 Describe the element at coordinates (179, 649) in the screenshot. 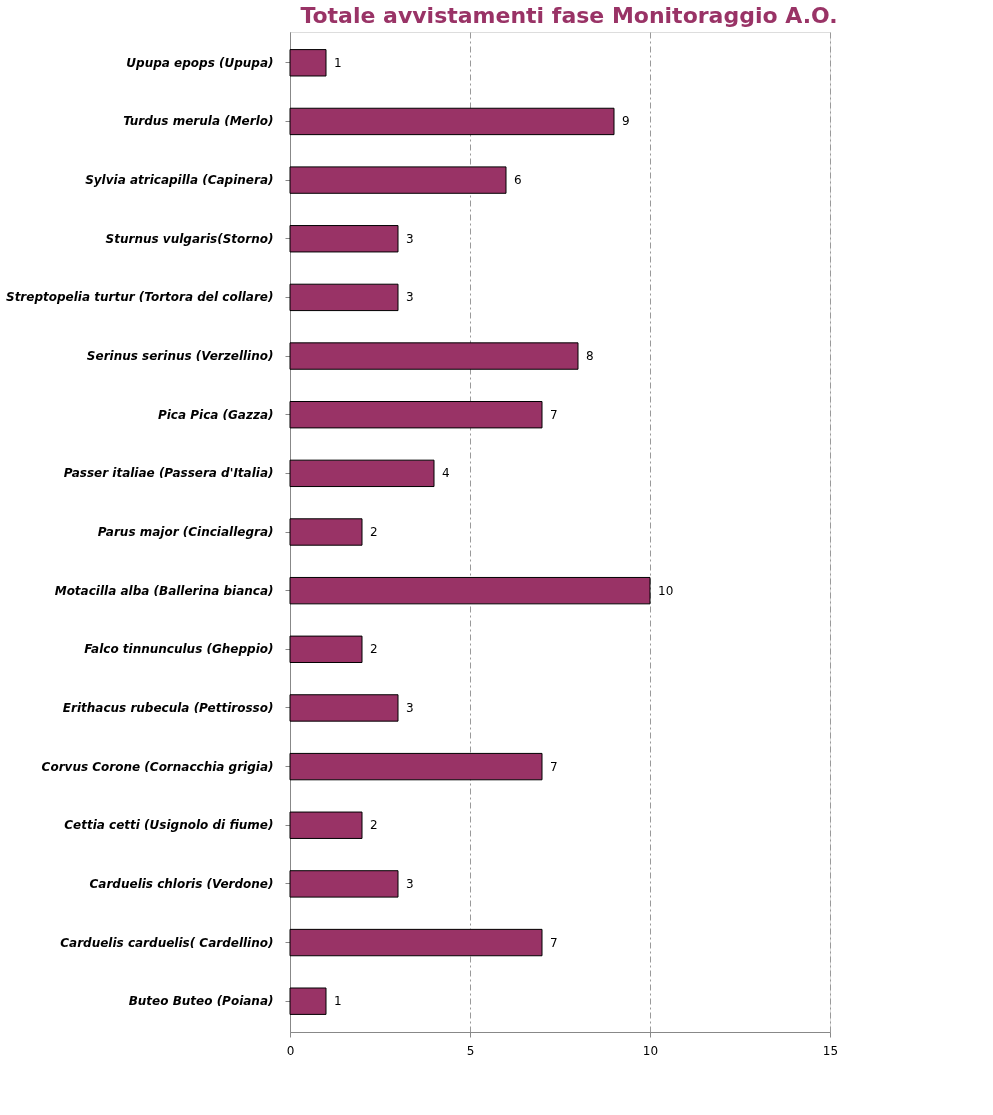

I see `y-tick-label: Falco tinnunculus (Gheppio)` at that location.